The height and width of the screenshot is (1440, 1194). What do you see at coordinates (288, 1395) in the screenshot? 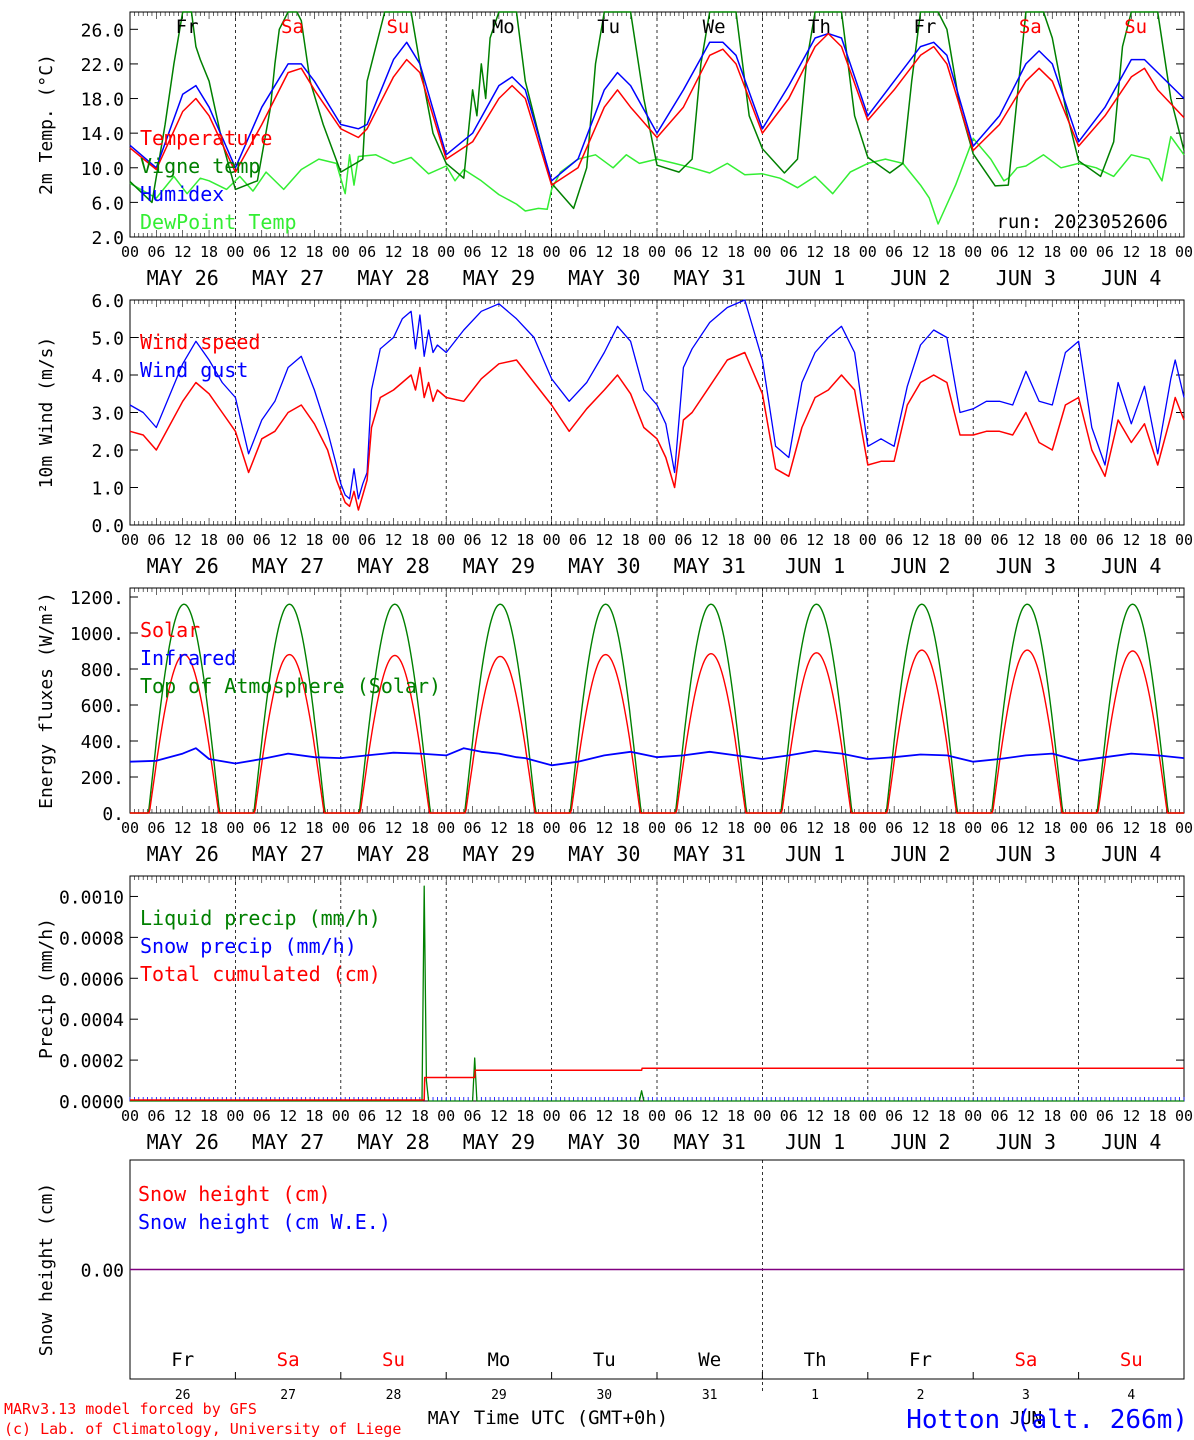
I see `day-number-label: 27` at bounding box center [288, 1395].